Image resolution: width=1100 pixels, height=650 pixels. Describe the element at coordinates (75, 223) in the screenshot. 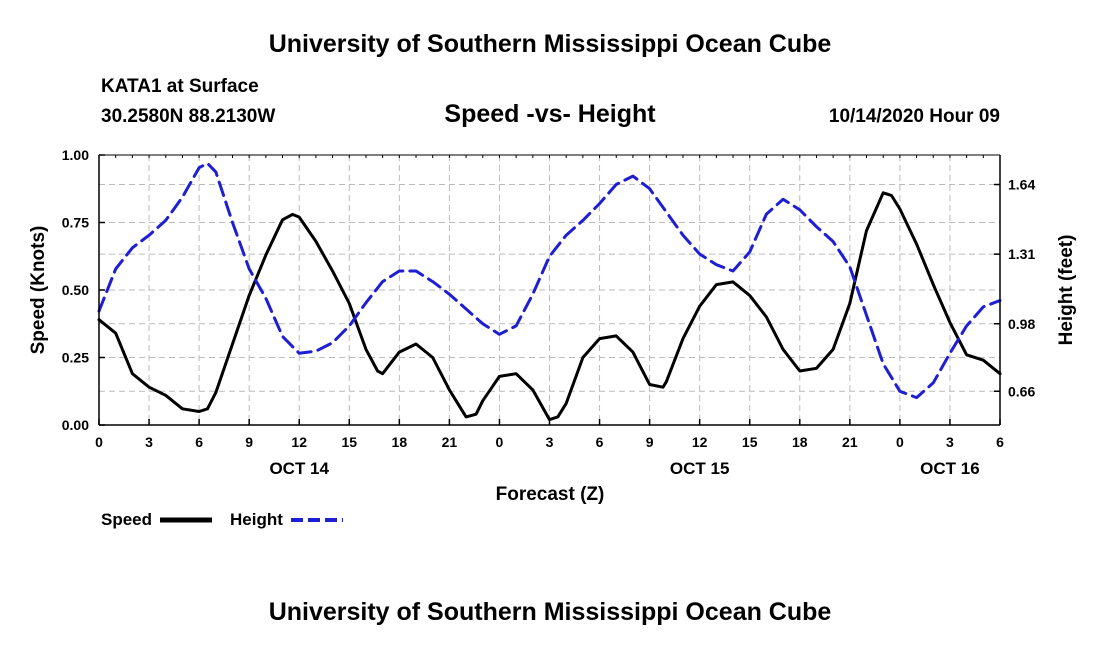

I see `y-tick-label: 0.75` at that location.